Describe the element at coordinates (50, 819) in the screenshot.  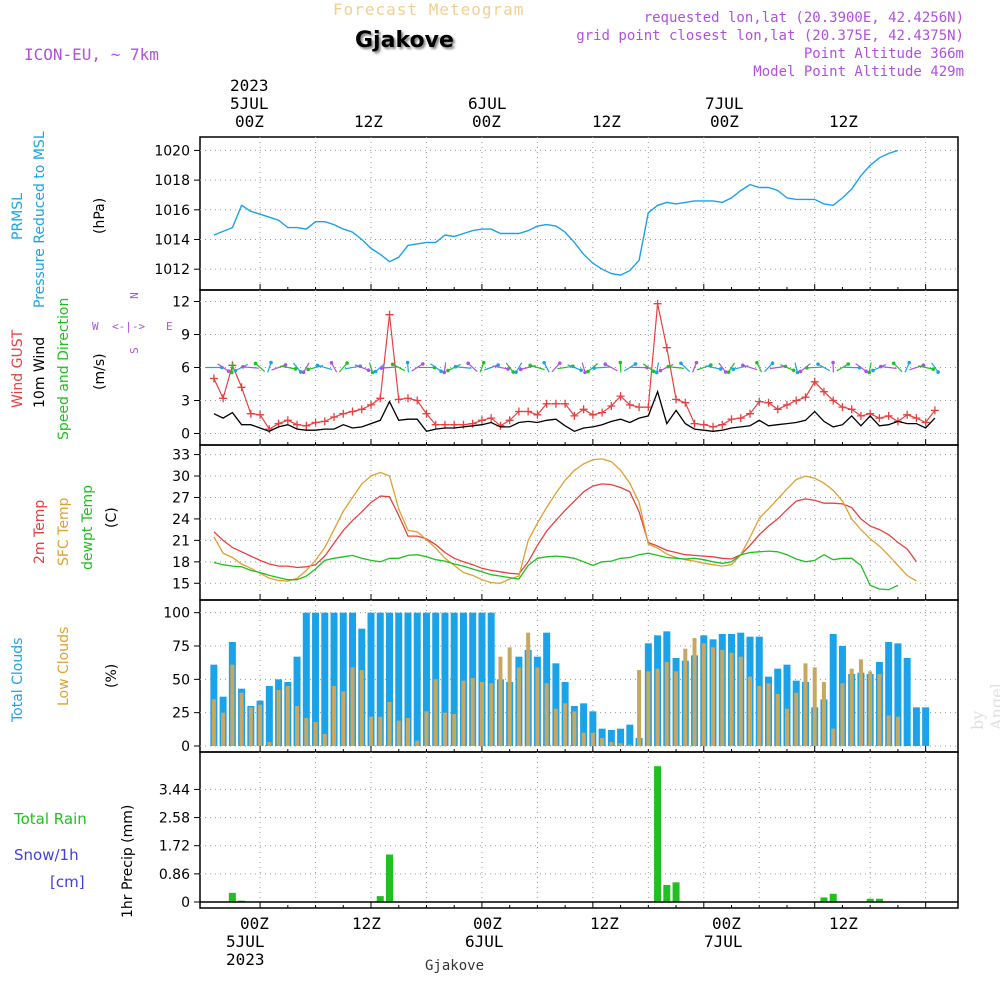
I see `total-rain-label: Total Rain` at that location.